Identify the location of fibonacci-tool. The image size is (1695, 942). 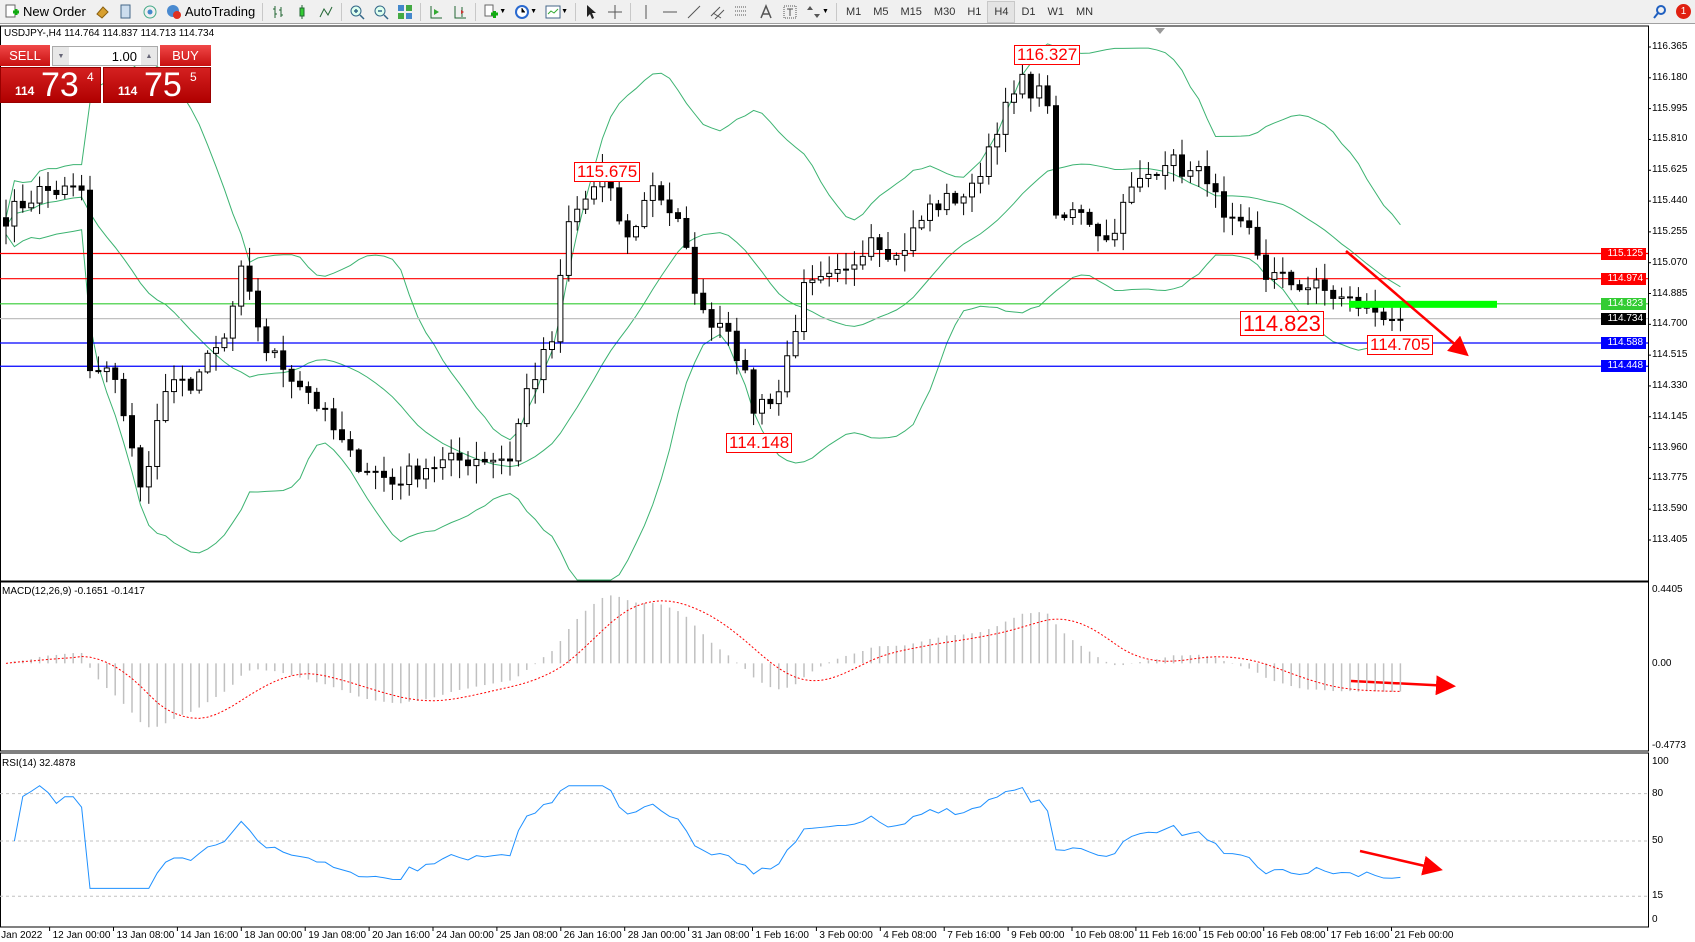
(742, 12).